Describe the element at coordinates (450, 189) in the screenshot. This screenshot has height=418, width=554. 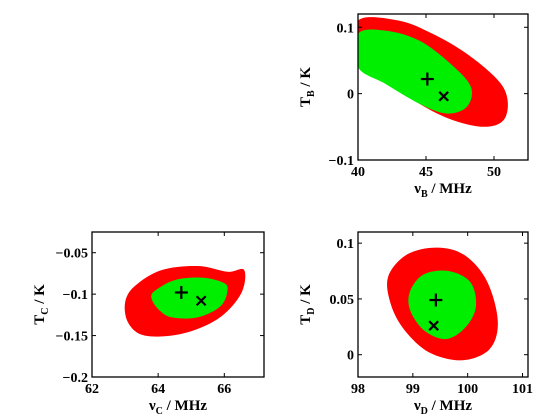
I see `panel-B-x-axis-unit: / MHz` at that location.